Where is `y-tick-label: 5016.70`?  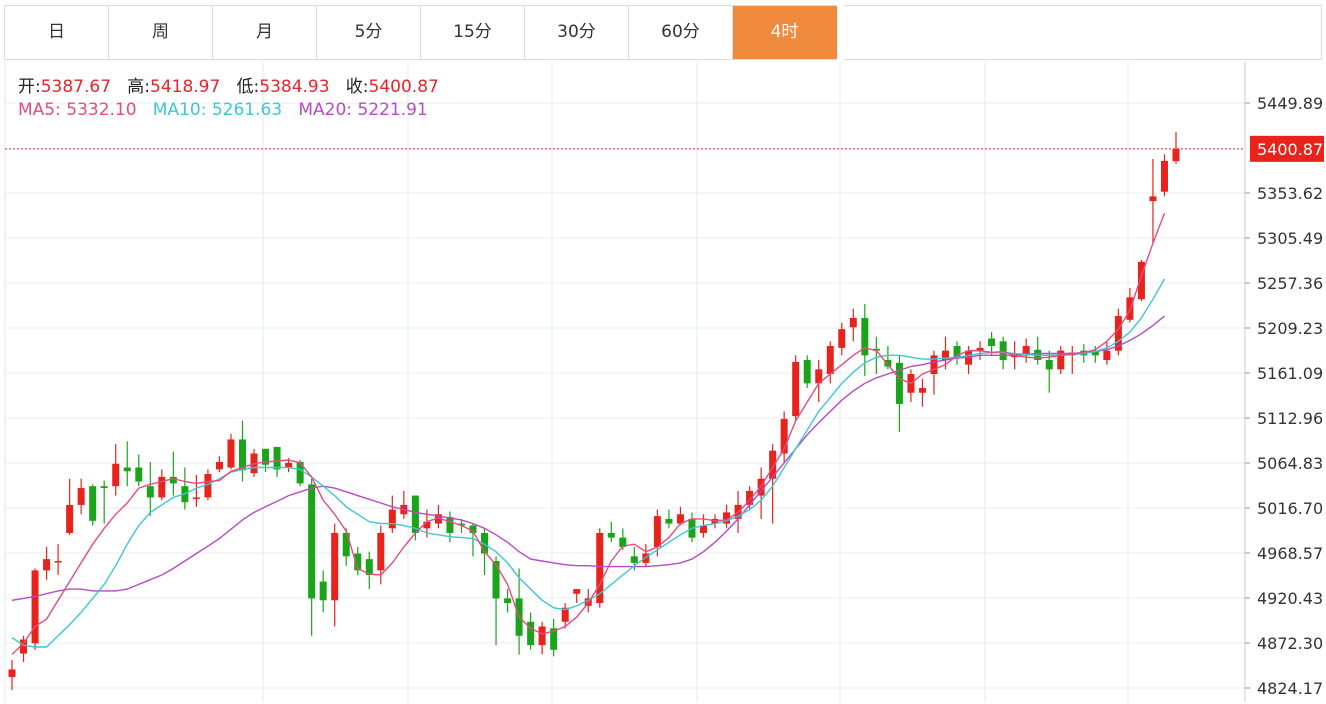 y-tick-label: 5016.70 is located at coordinates (1290, 508).